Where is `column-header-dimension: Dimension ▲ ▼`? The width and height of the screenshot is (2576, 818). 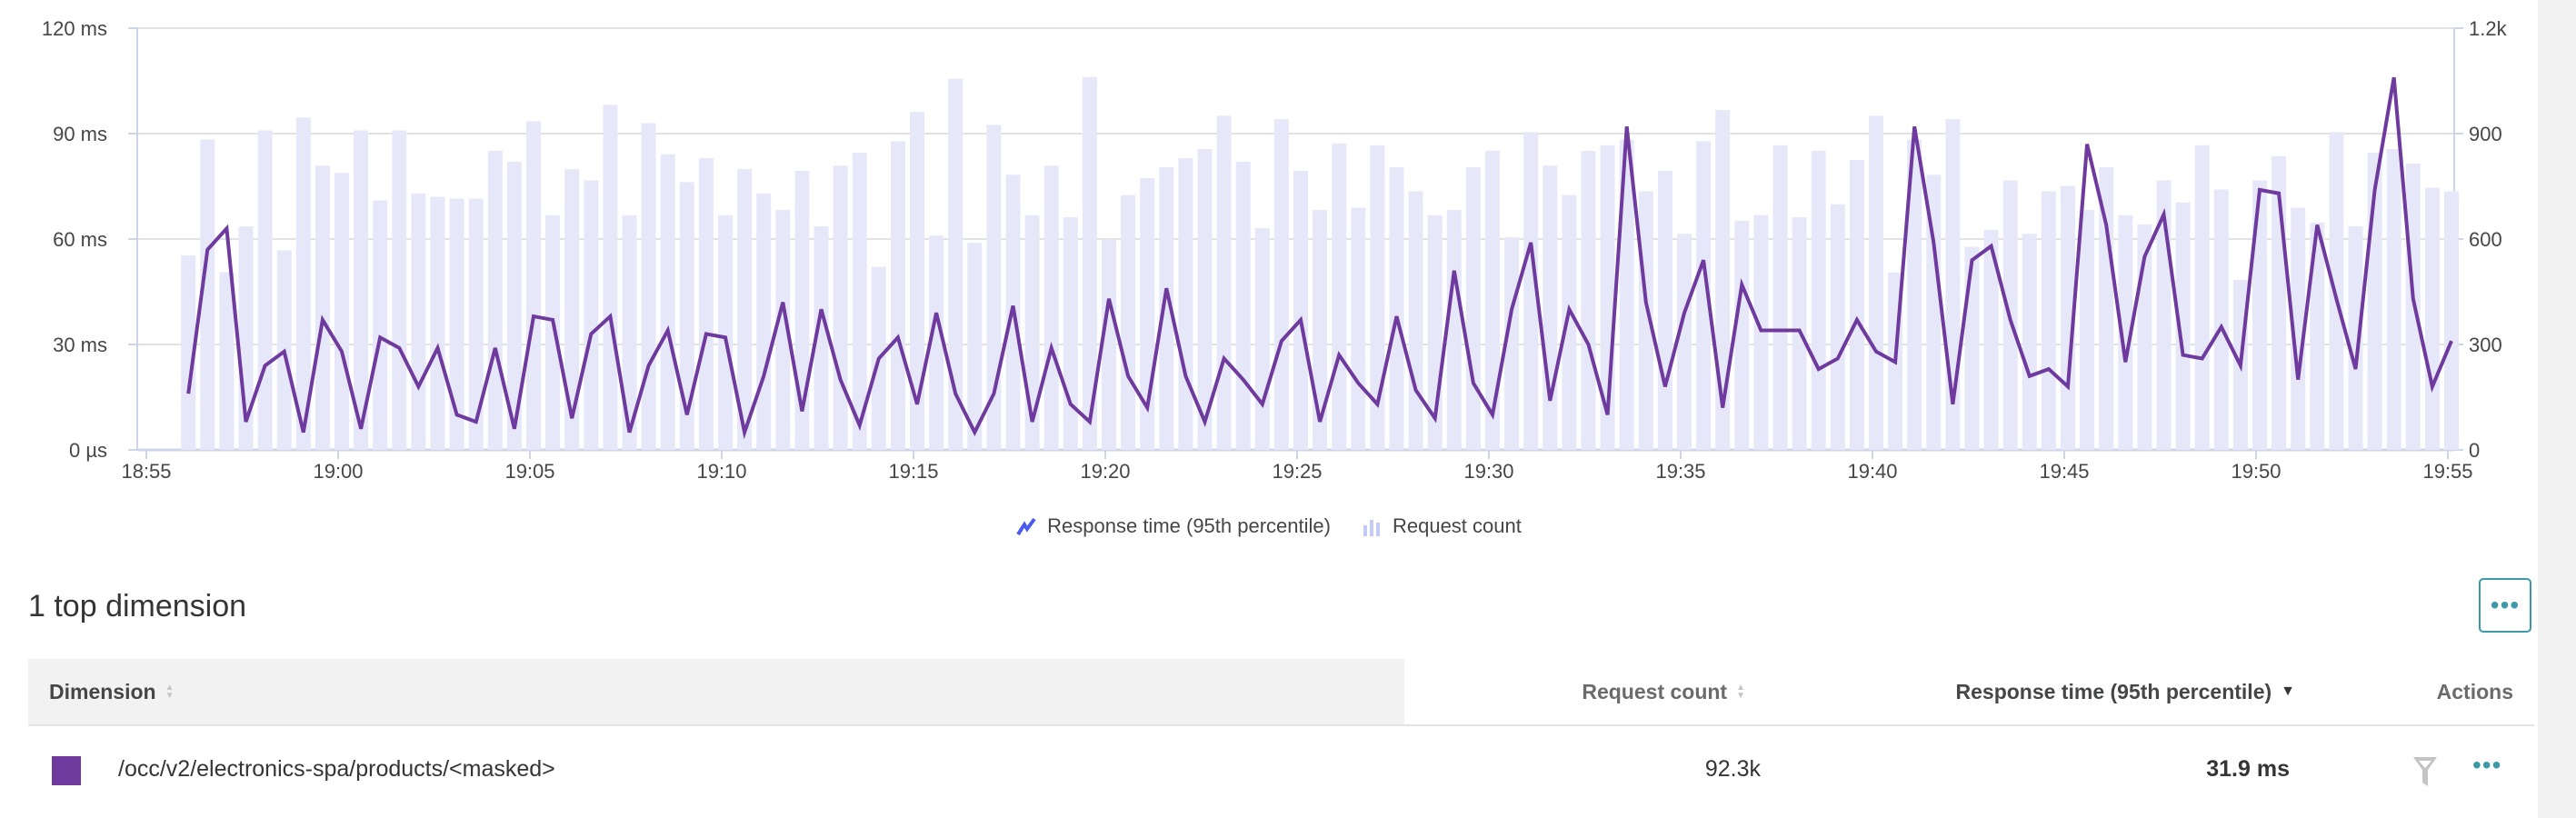
column-header-dimension: Dimension ▲ ▼ is located at coordinates (111, 691).